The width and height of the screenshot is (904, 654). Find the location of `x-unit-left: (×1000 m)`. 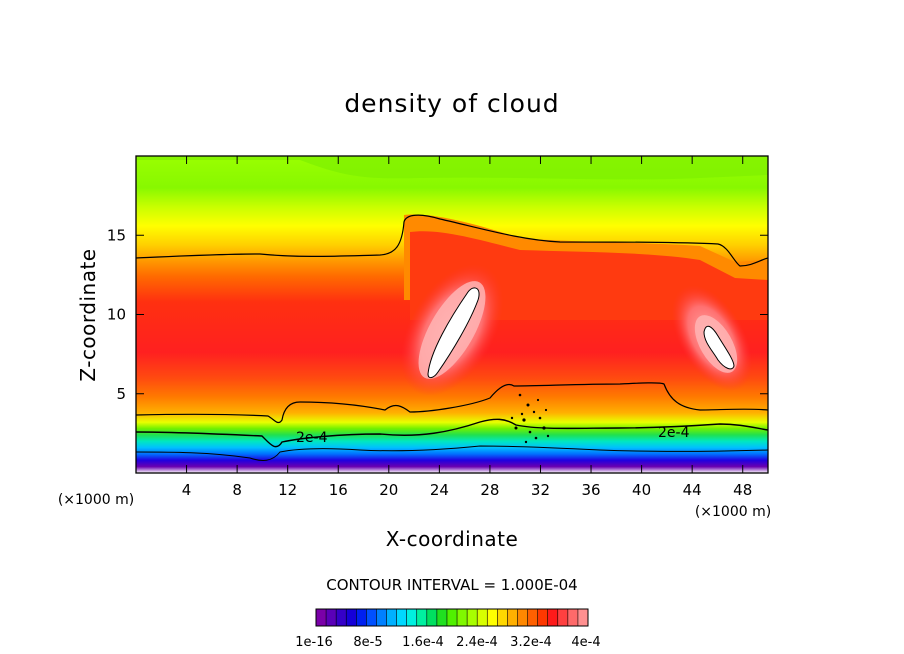

x-unit-left: (×1000 m) is located at coordinates (96, 500).